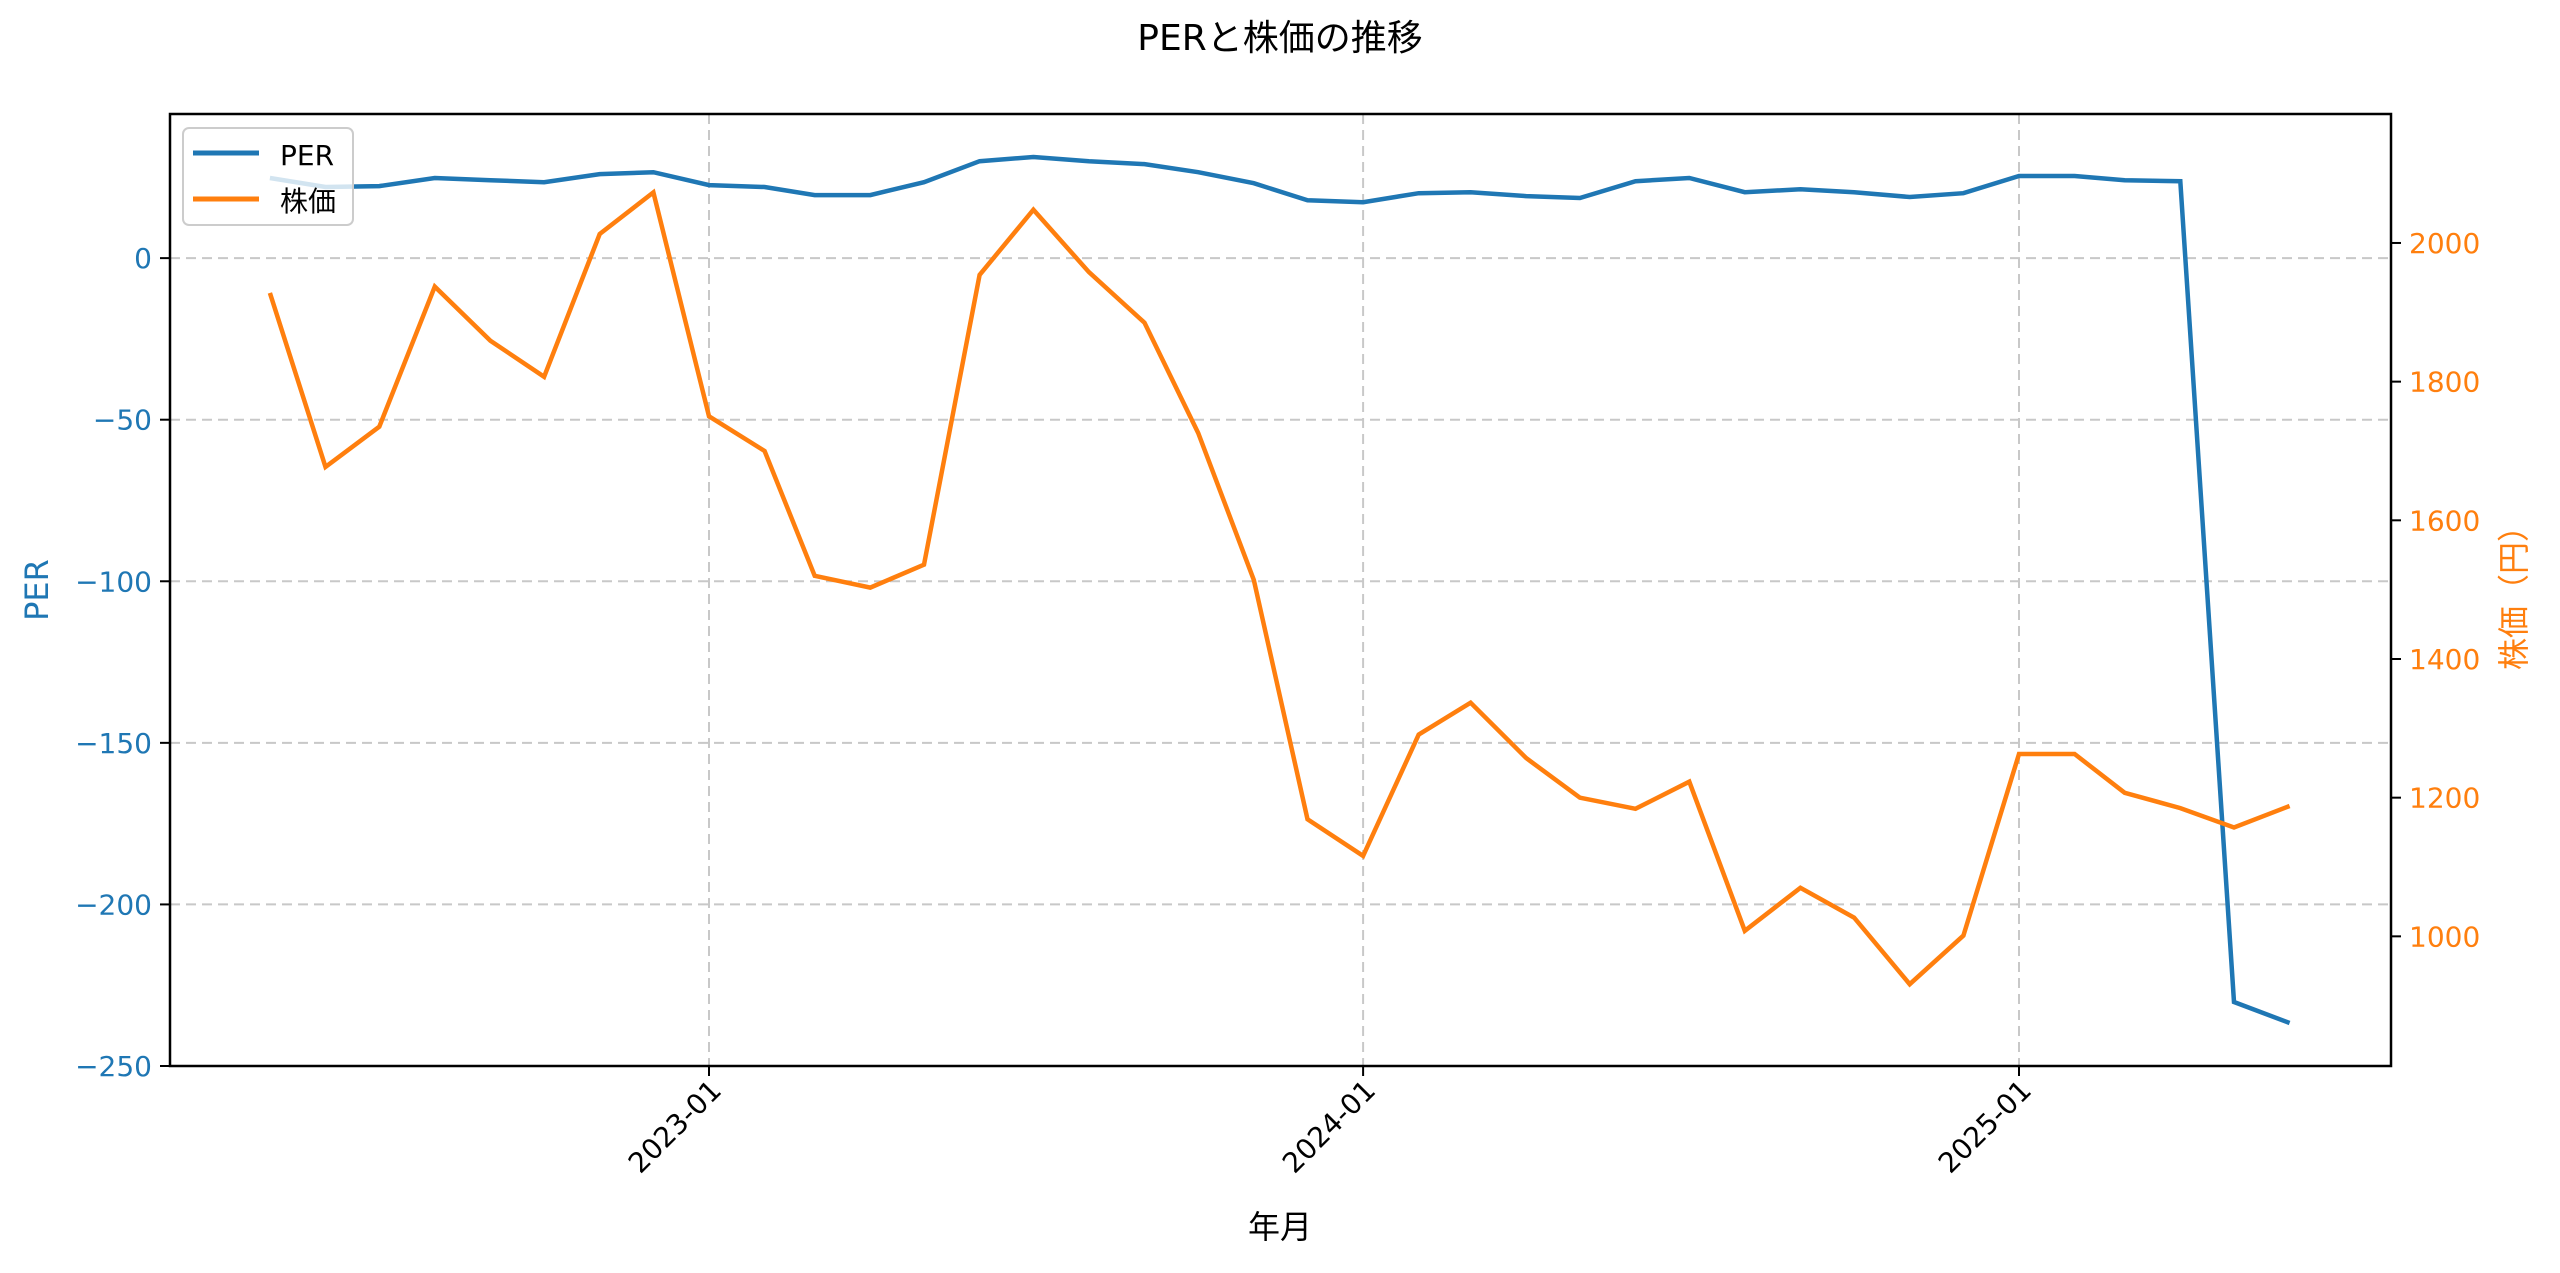 The height and width of the screenshot is (1273, 2560). Describe the element at coordinates (1280, 1227) in the screenshot. I see `x-axis-label: 年月` at that location.